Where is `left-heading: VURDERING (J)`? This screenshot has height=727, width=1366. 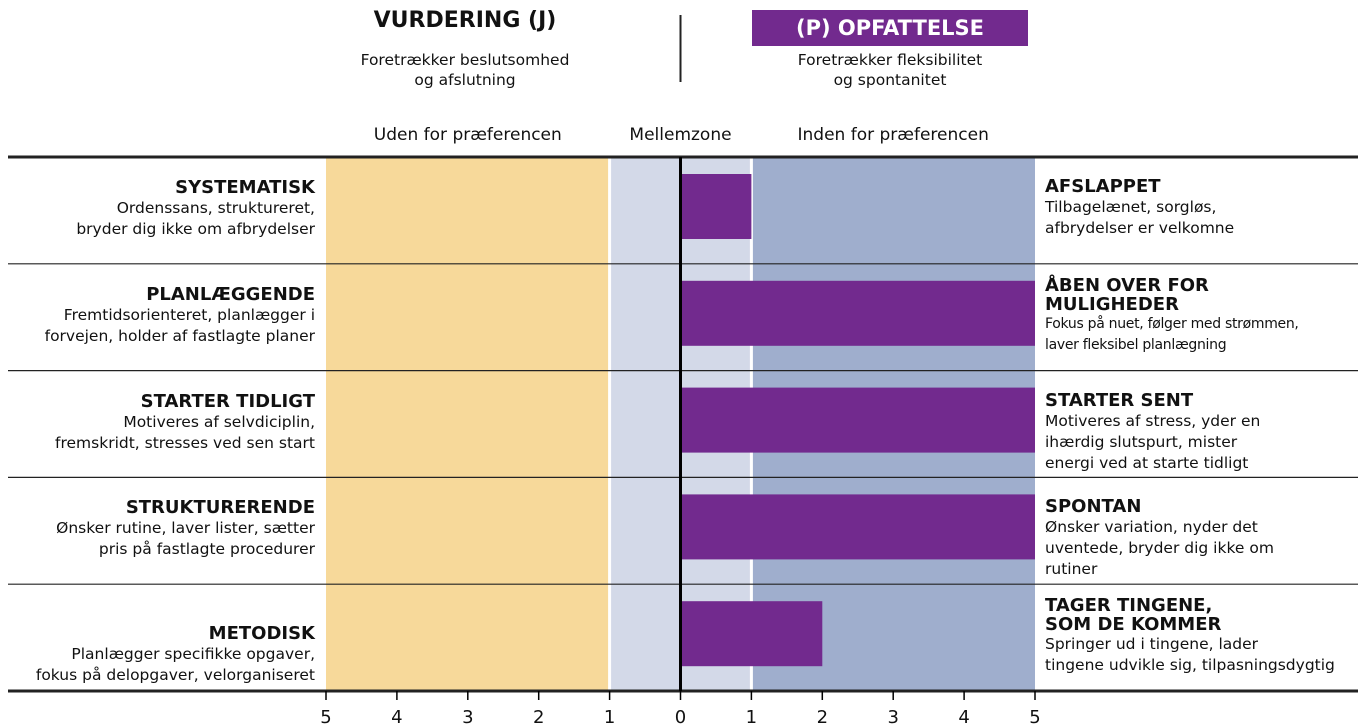
left-heading: VURDERING (J) is located at coordinates (465, 20).